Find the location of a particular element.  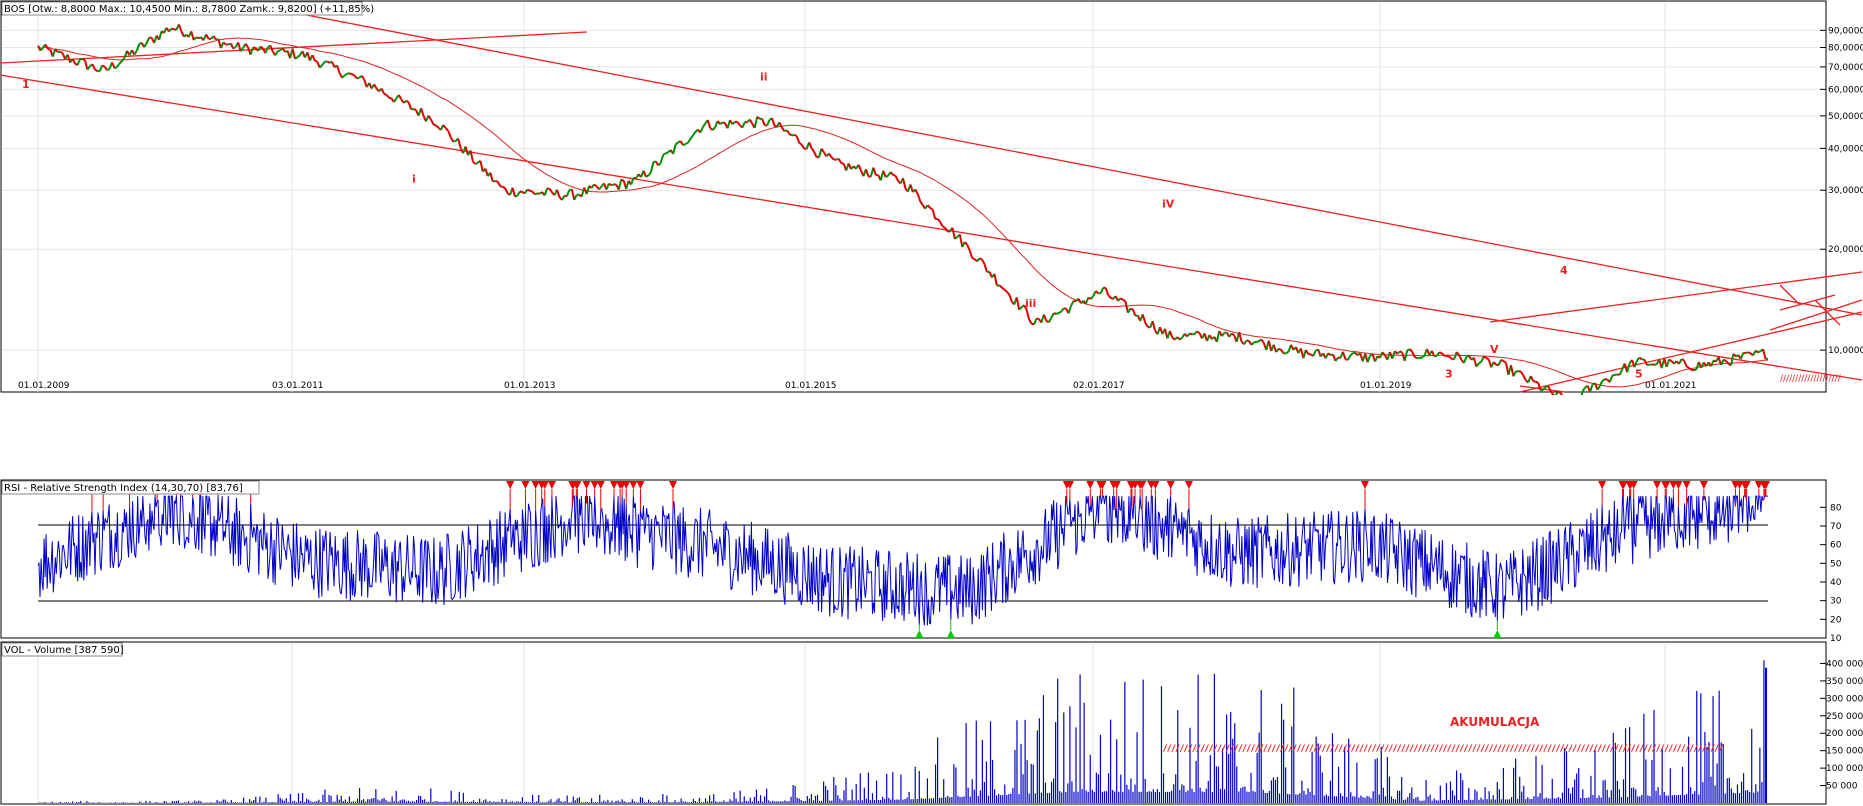

price-y-tick-label: 20,0000 is located at coordinates (1845, 250).